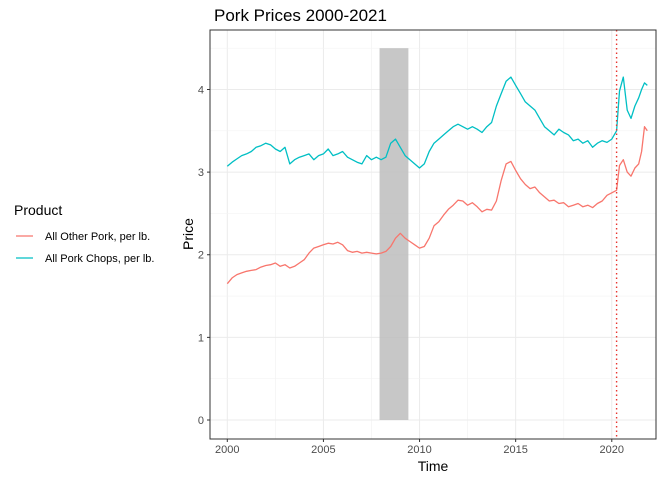 The width and height of the screenshot is (672, 480). I want to click on shaded-region-layer, so click(394, 234).